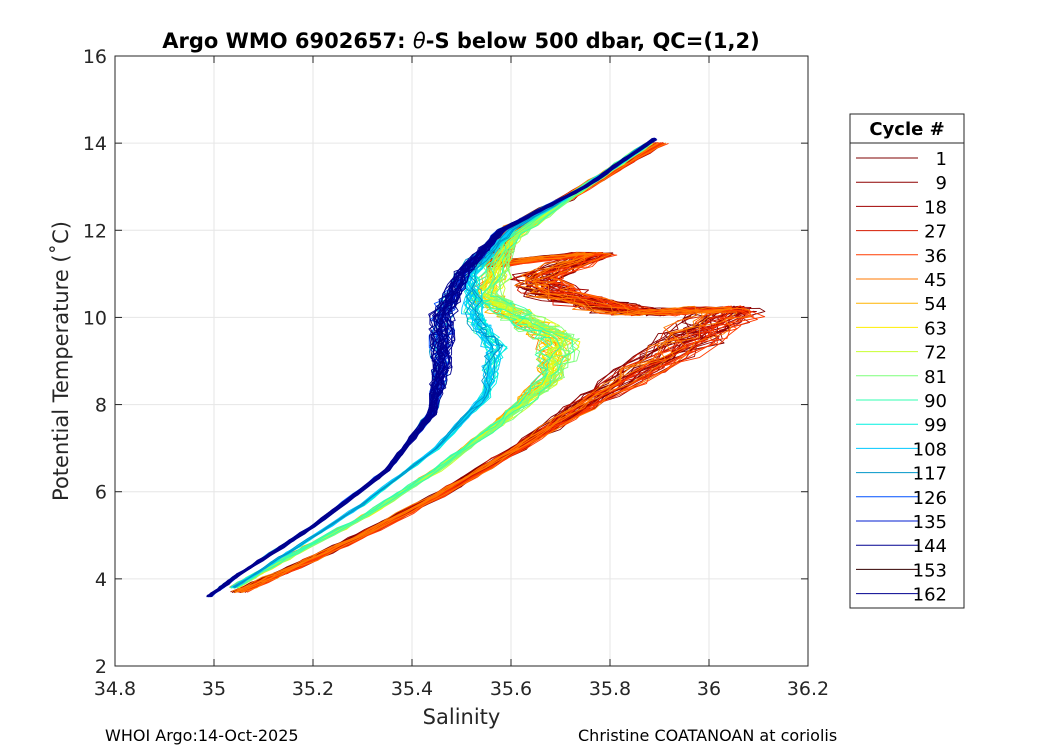 The height and width of the screenshot is (750, 1050). What do you see at coordinates (941, 183) in the screenshot?
I see `legend-label: 9` at bounding box center [941, 183].